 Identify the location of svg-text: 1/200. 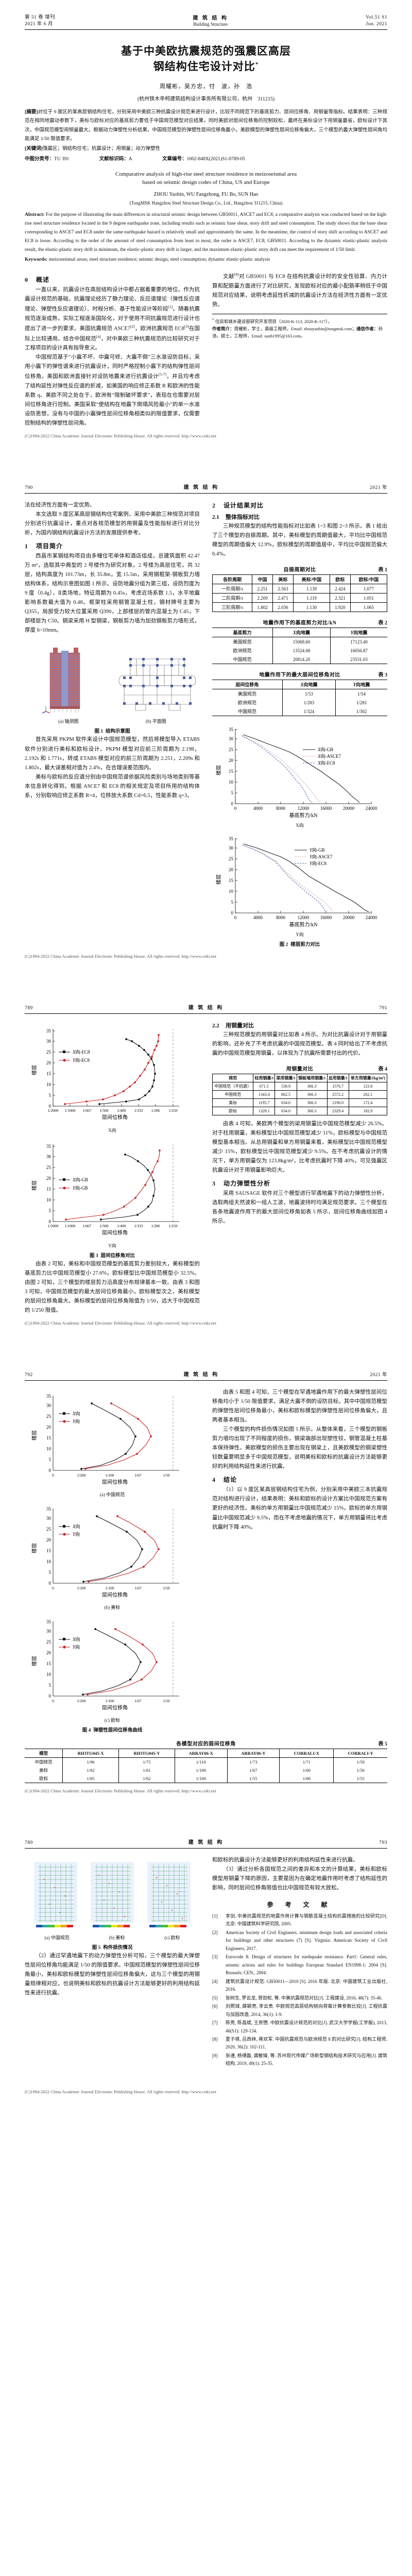
(81, 1588).